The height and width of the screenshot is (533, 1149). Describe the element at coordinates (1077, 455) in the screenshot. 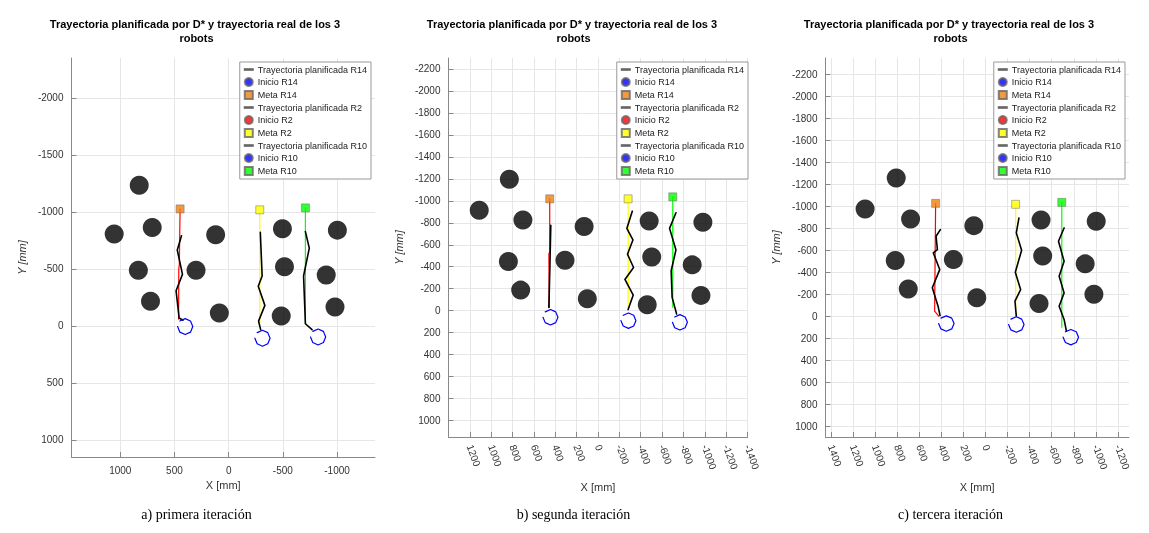

I see `x-tick-label: -800` at that location.